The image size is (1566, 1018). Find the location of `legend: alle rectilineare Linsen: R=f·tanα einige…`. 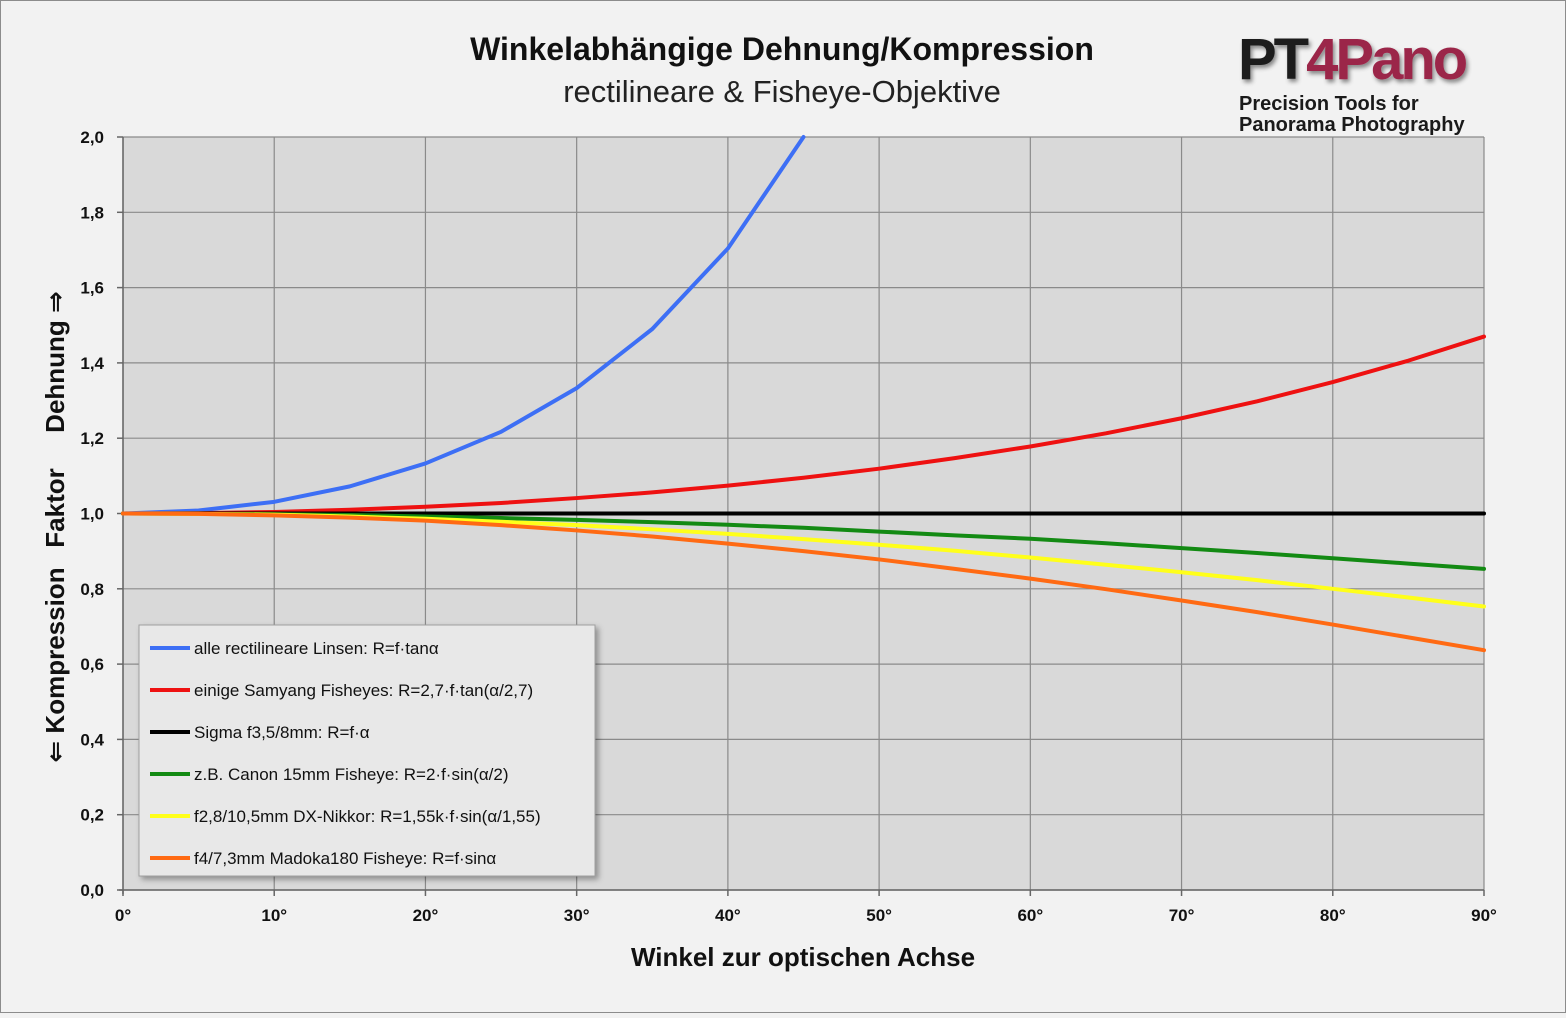

legend: alle rectilineare Linsen: R=f·tanα einige… is located at coordinates (367, 750).